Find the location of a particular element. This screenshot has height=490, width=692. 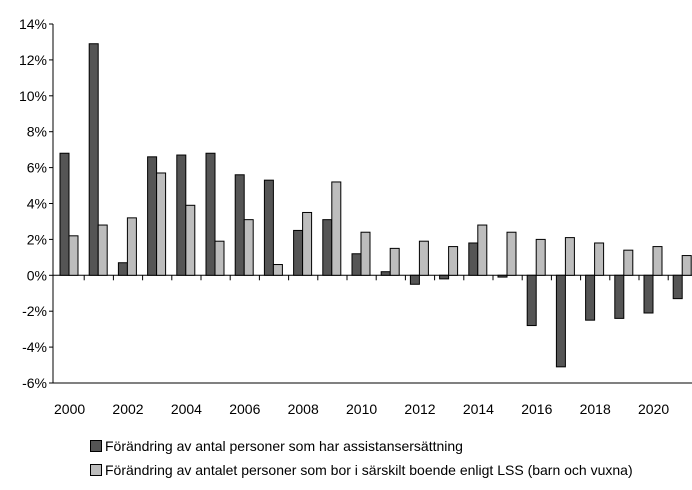

bar-series-2-2008 is located at coordinates (307, 243).